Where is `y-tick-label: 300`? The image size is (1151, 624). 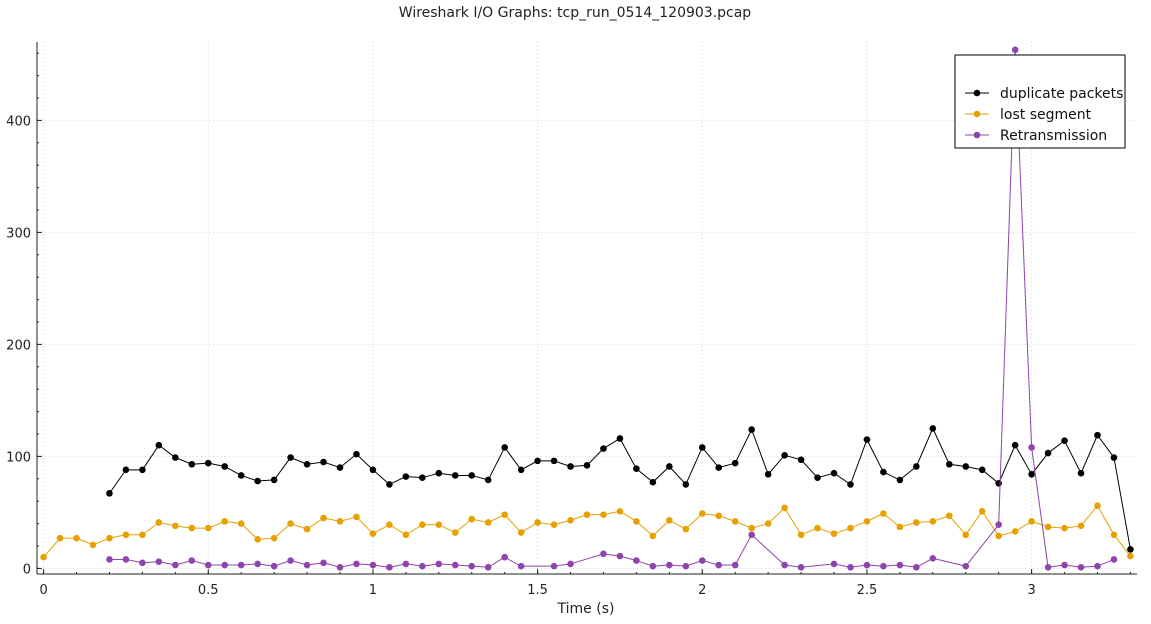
y-tick-label: 300 is located at coordinates (18, 233).